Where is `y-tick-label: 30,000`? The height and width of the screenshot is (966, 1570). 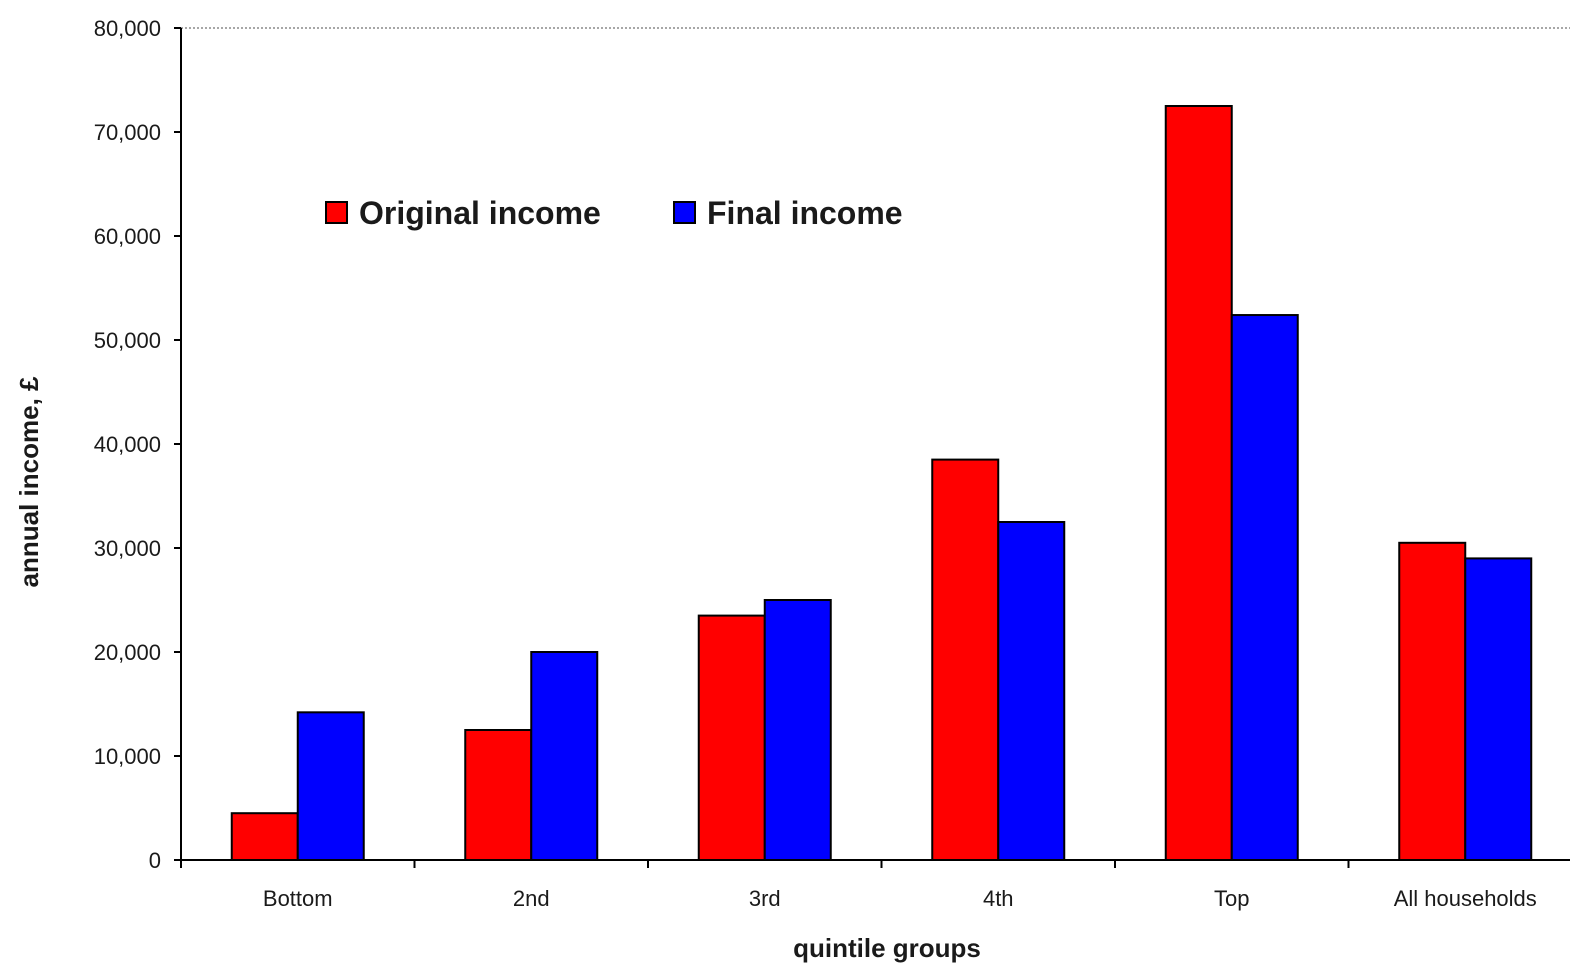 y-tick-label: 30,000 is located at coordinates (127, 548).